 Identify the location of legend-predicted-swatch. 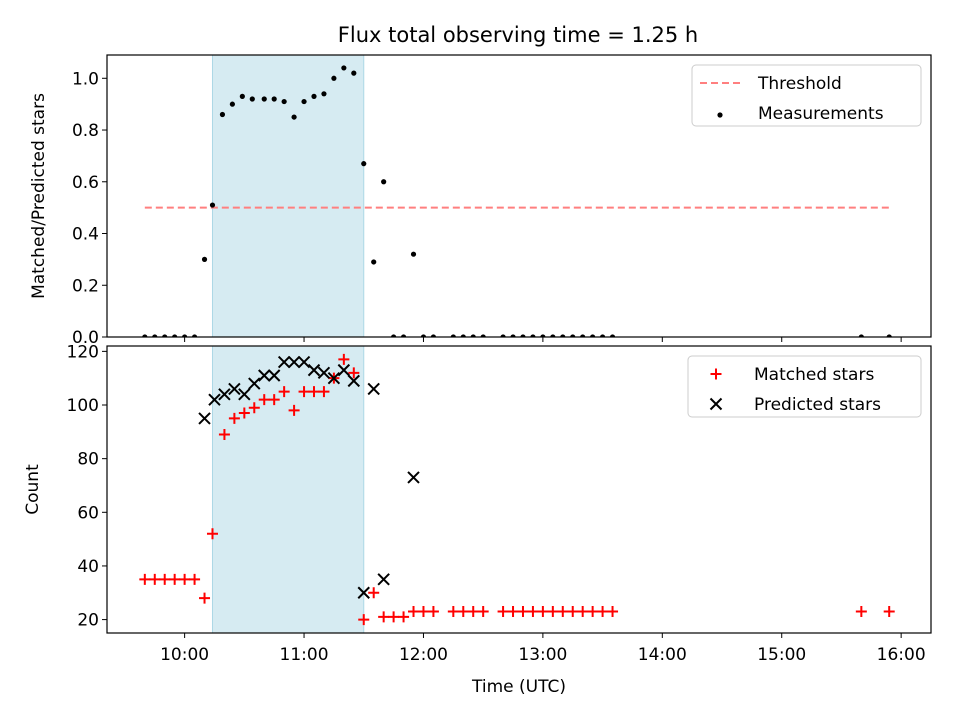
(716, 404).